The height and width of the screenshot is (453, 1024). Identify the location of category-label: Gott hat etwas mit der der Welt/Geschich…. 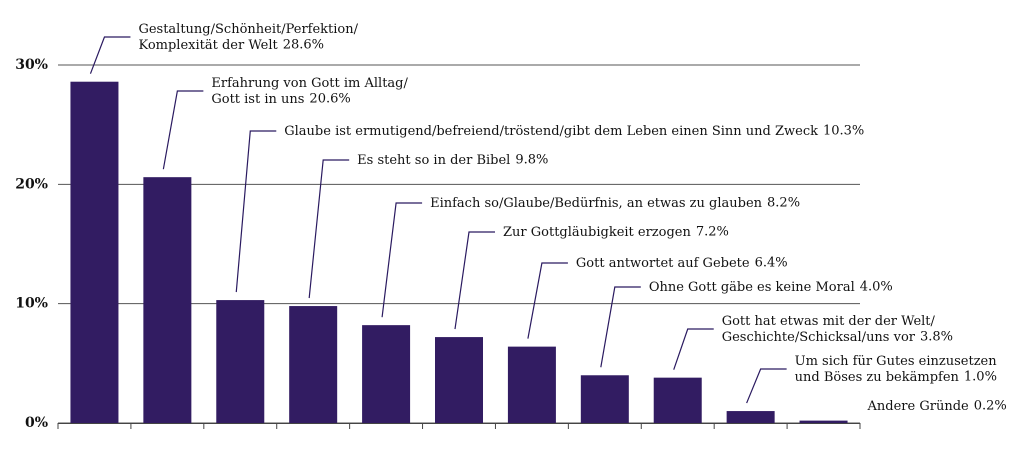
(829, 329).